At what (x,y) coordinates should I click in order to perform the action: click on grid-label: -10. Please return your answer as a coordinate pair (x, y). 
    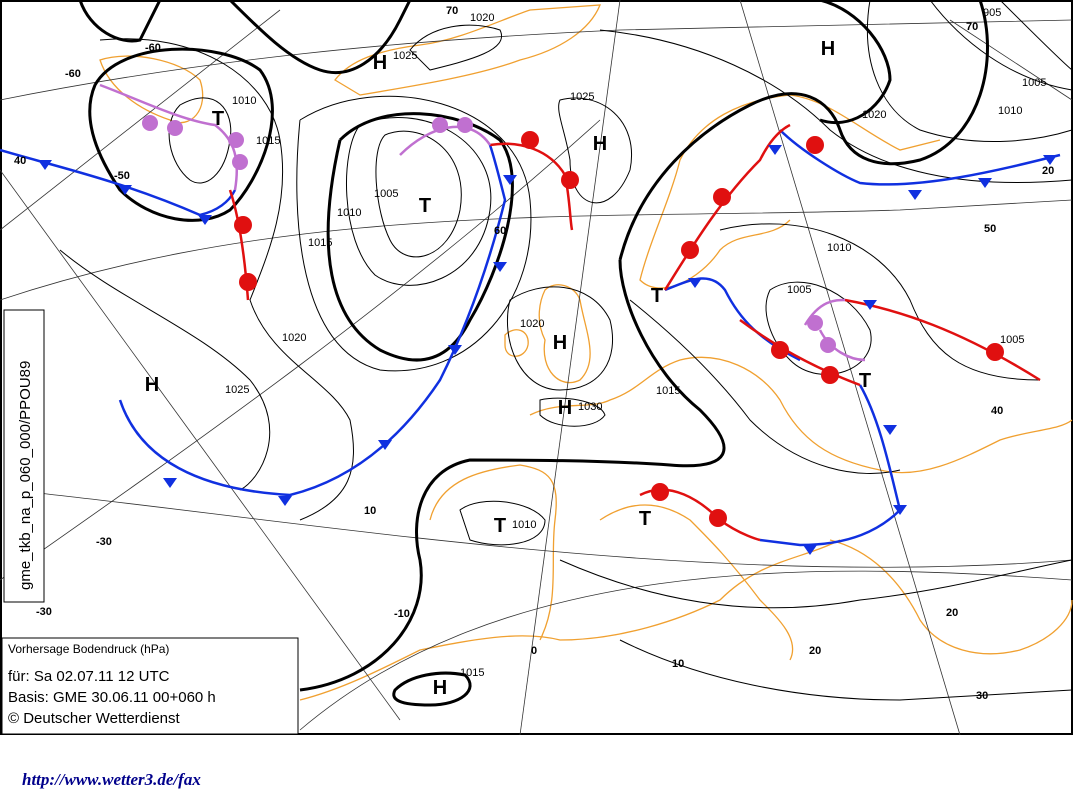
    Looking at the image, I should click on (402, 614).